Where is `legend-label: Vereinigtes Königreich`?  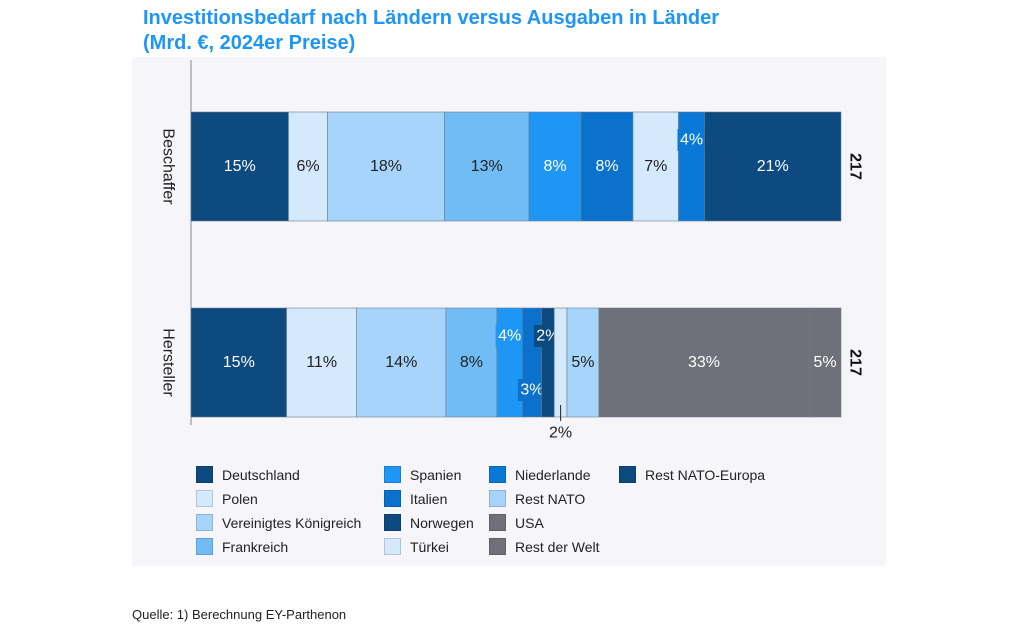
legend-label: Vereinigtes Königreich is located at coordinates (292, 522).